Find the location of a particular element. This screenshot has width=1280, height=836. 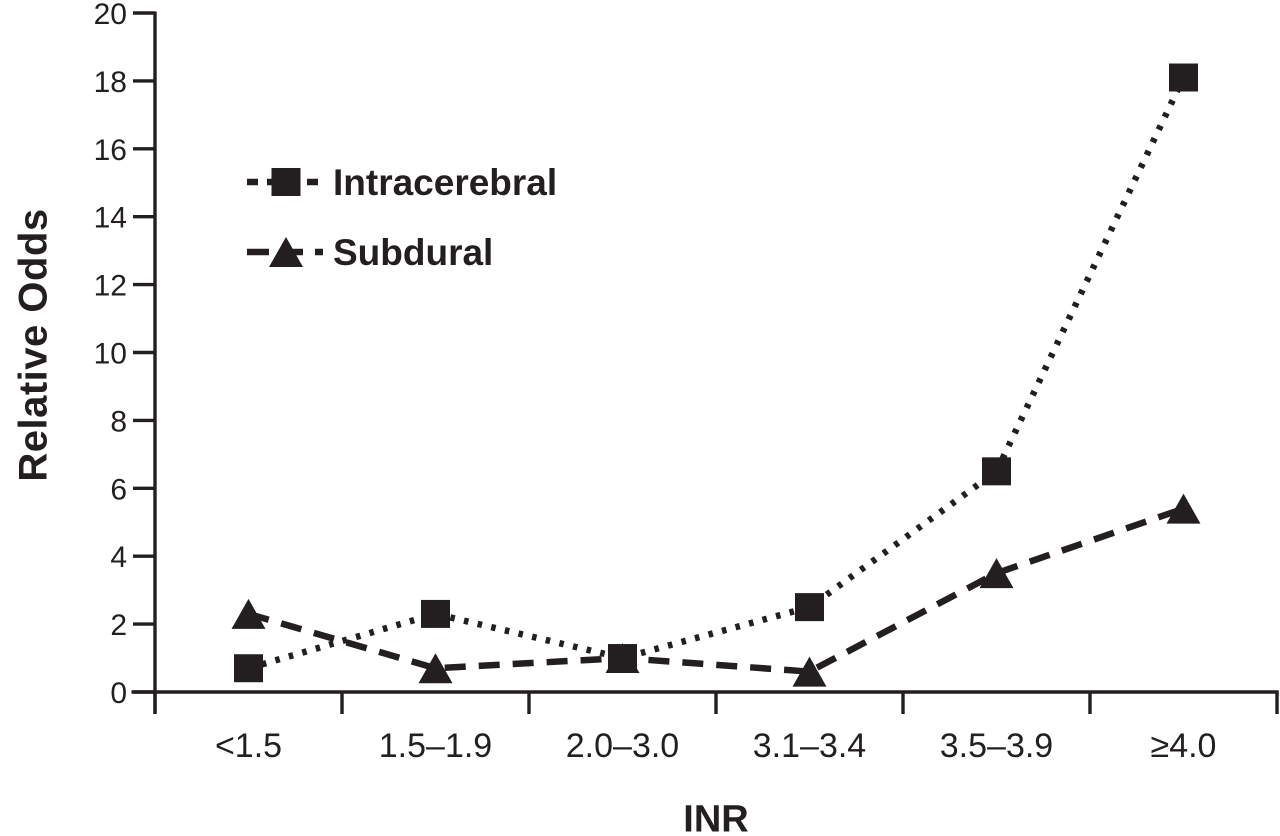

x-tick-label: 3.1–3.4 is located at coordinates (809, 746).